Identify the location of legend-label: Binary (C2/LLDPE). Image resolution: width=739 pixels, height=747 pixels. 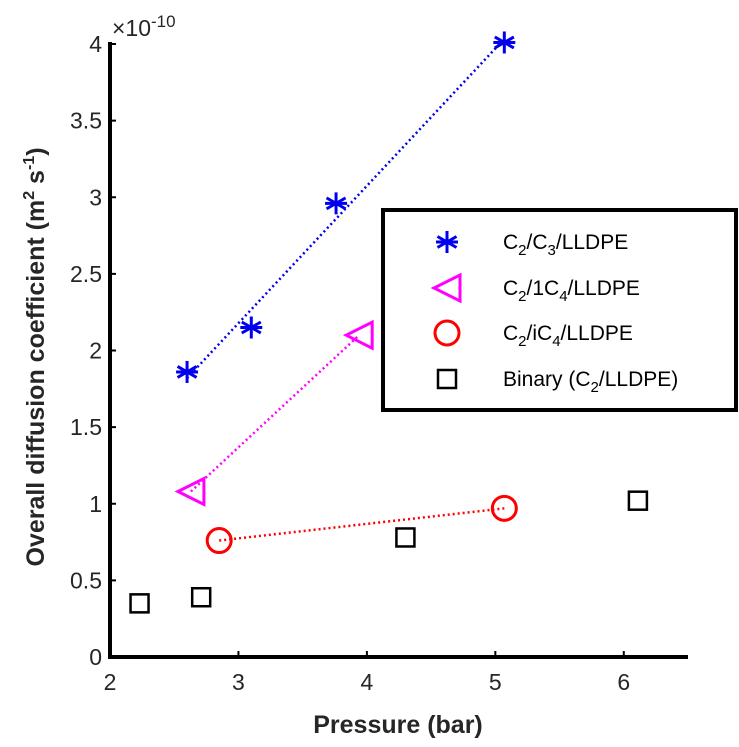
(590, 382).